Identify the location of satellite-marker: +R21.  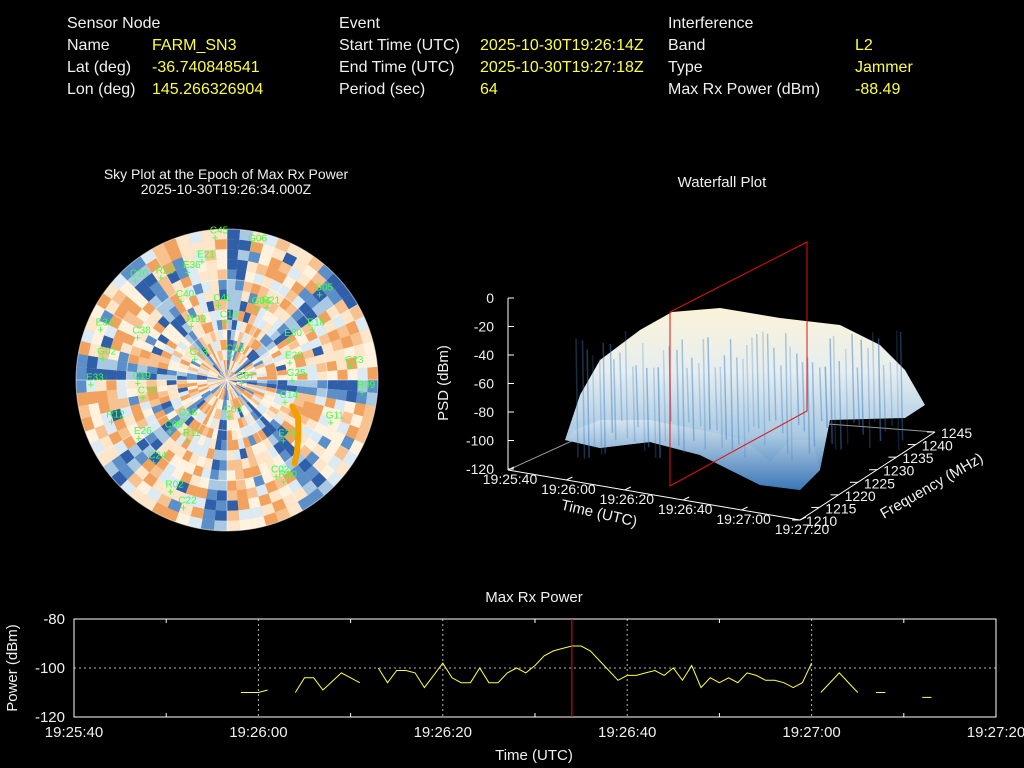
(271, 304).